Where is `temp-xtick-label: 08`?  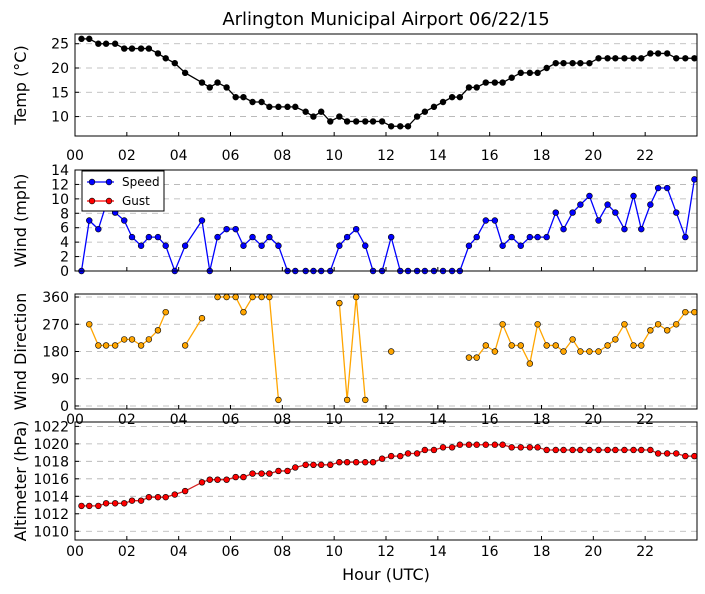 temp-xtick-label: 08 is located at coordinates (282, 156).